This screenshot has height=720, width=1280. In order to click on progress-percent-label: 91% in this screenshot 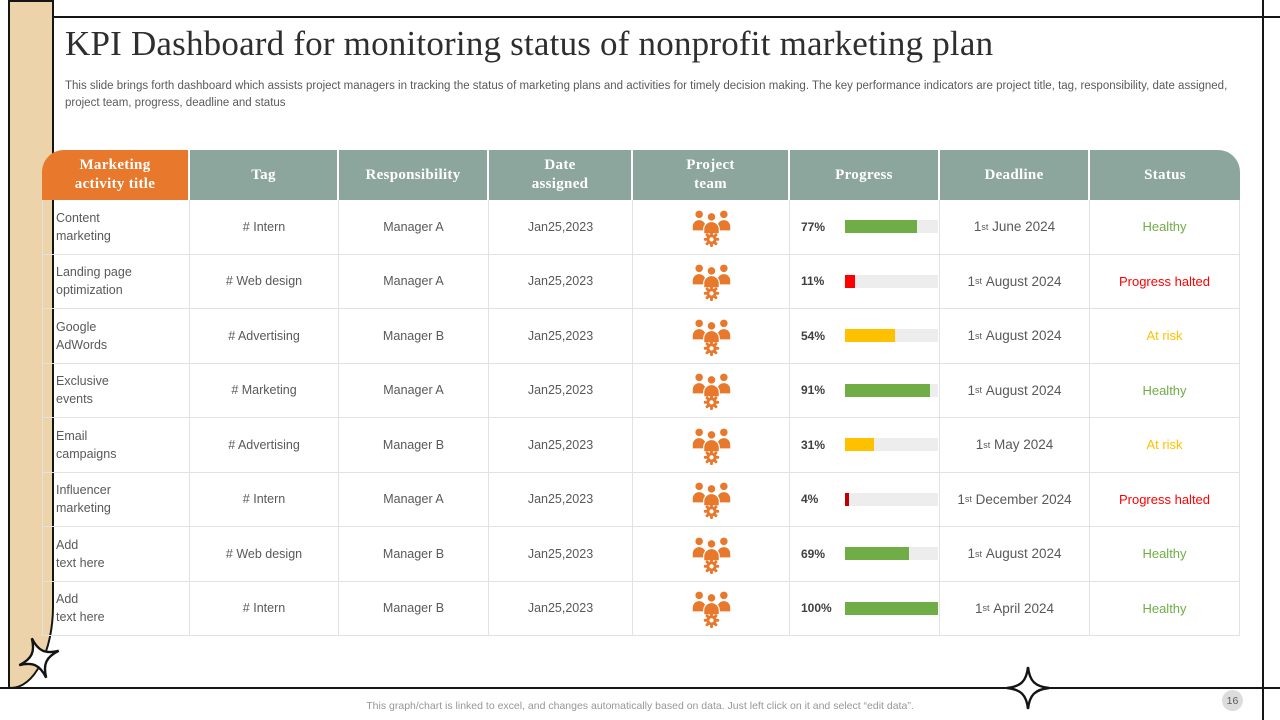, I will do `click(813, 390)`.